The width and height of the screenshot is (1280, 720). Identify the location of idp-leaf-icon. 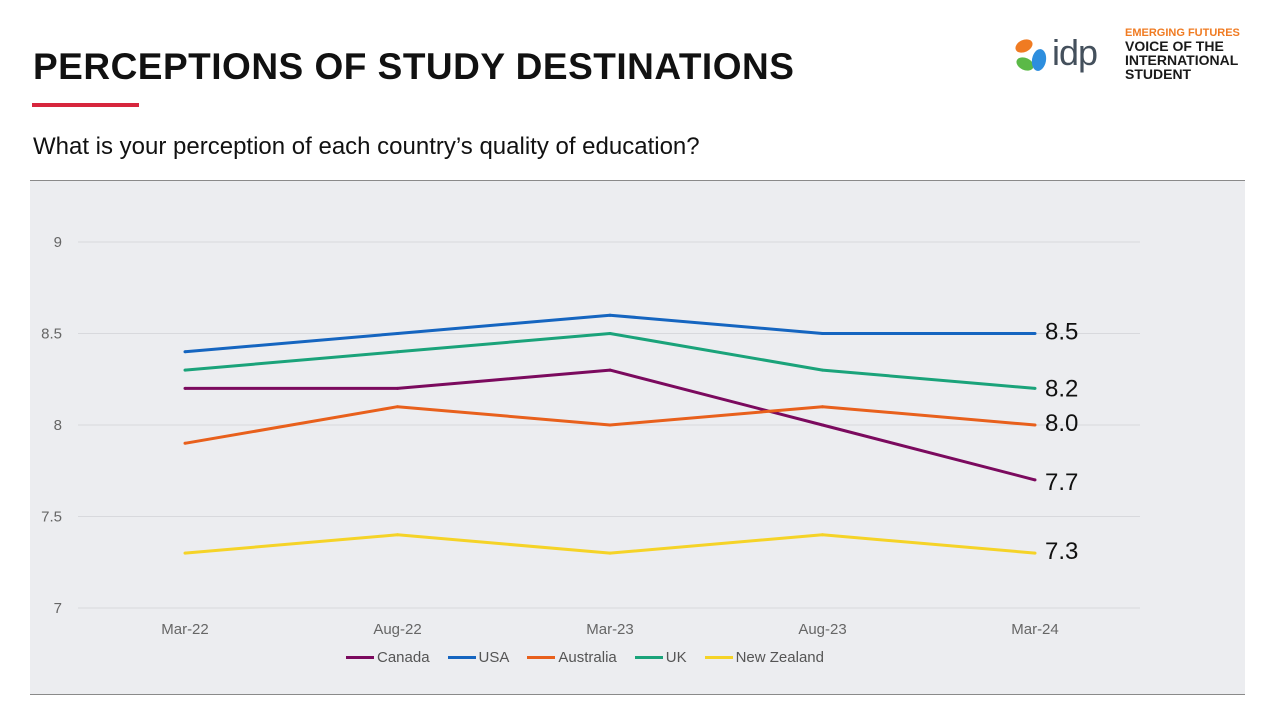
(1031, 55).